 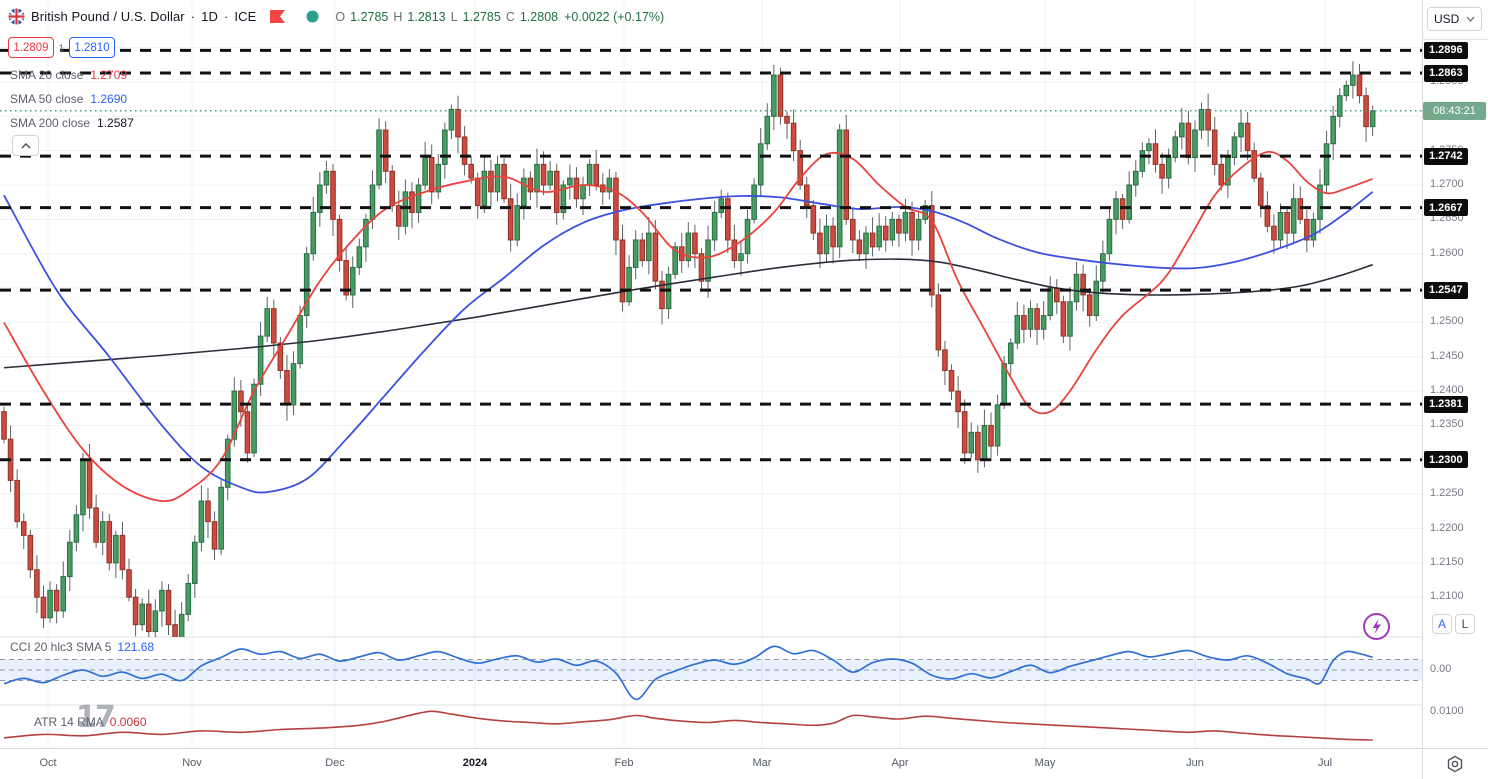 What do you see at coordinates (1442, 624) in the screenshot?
I see `auto-scale-button: A` at bounding box center [1442, 624].